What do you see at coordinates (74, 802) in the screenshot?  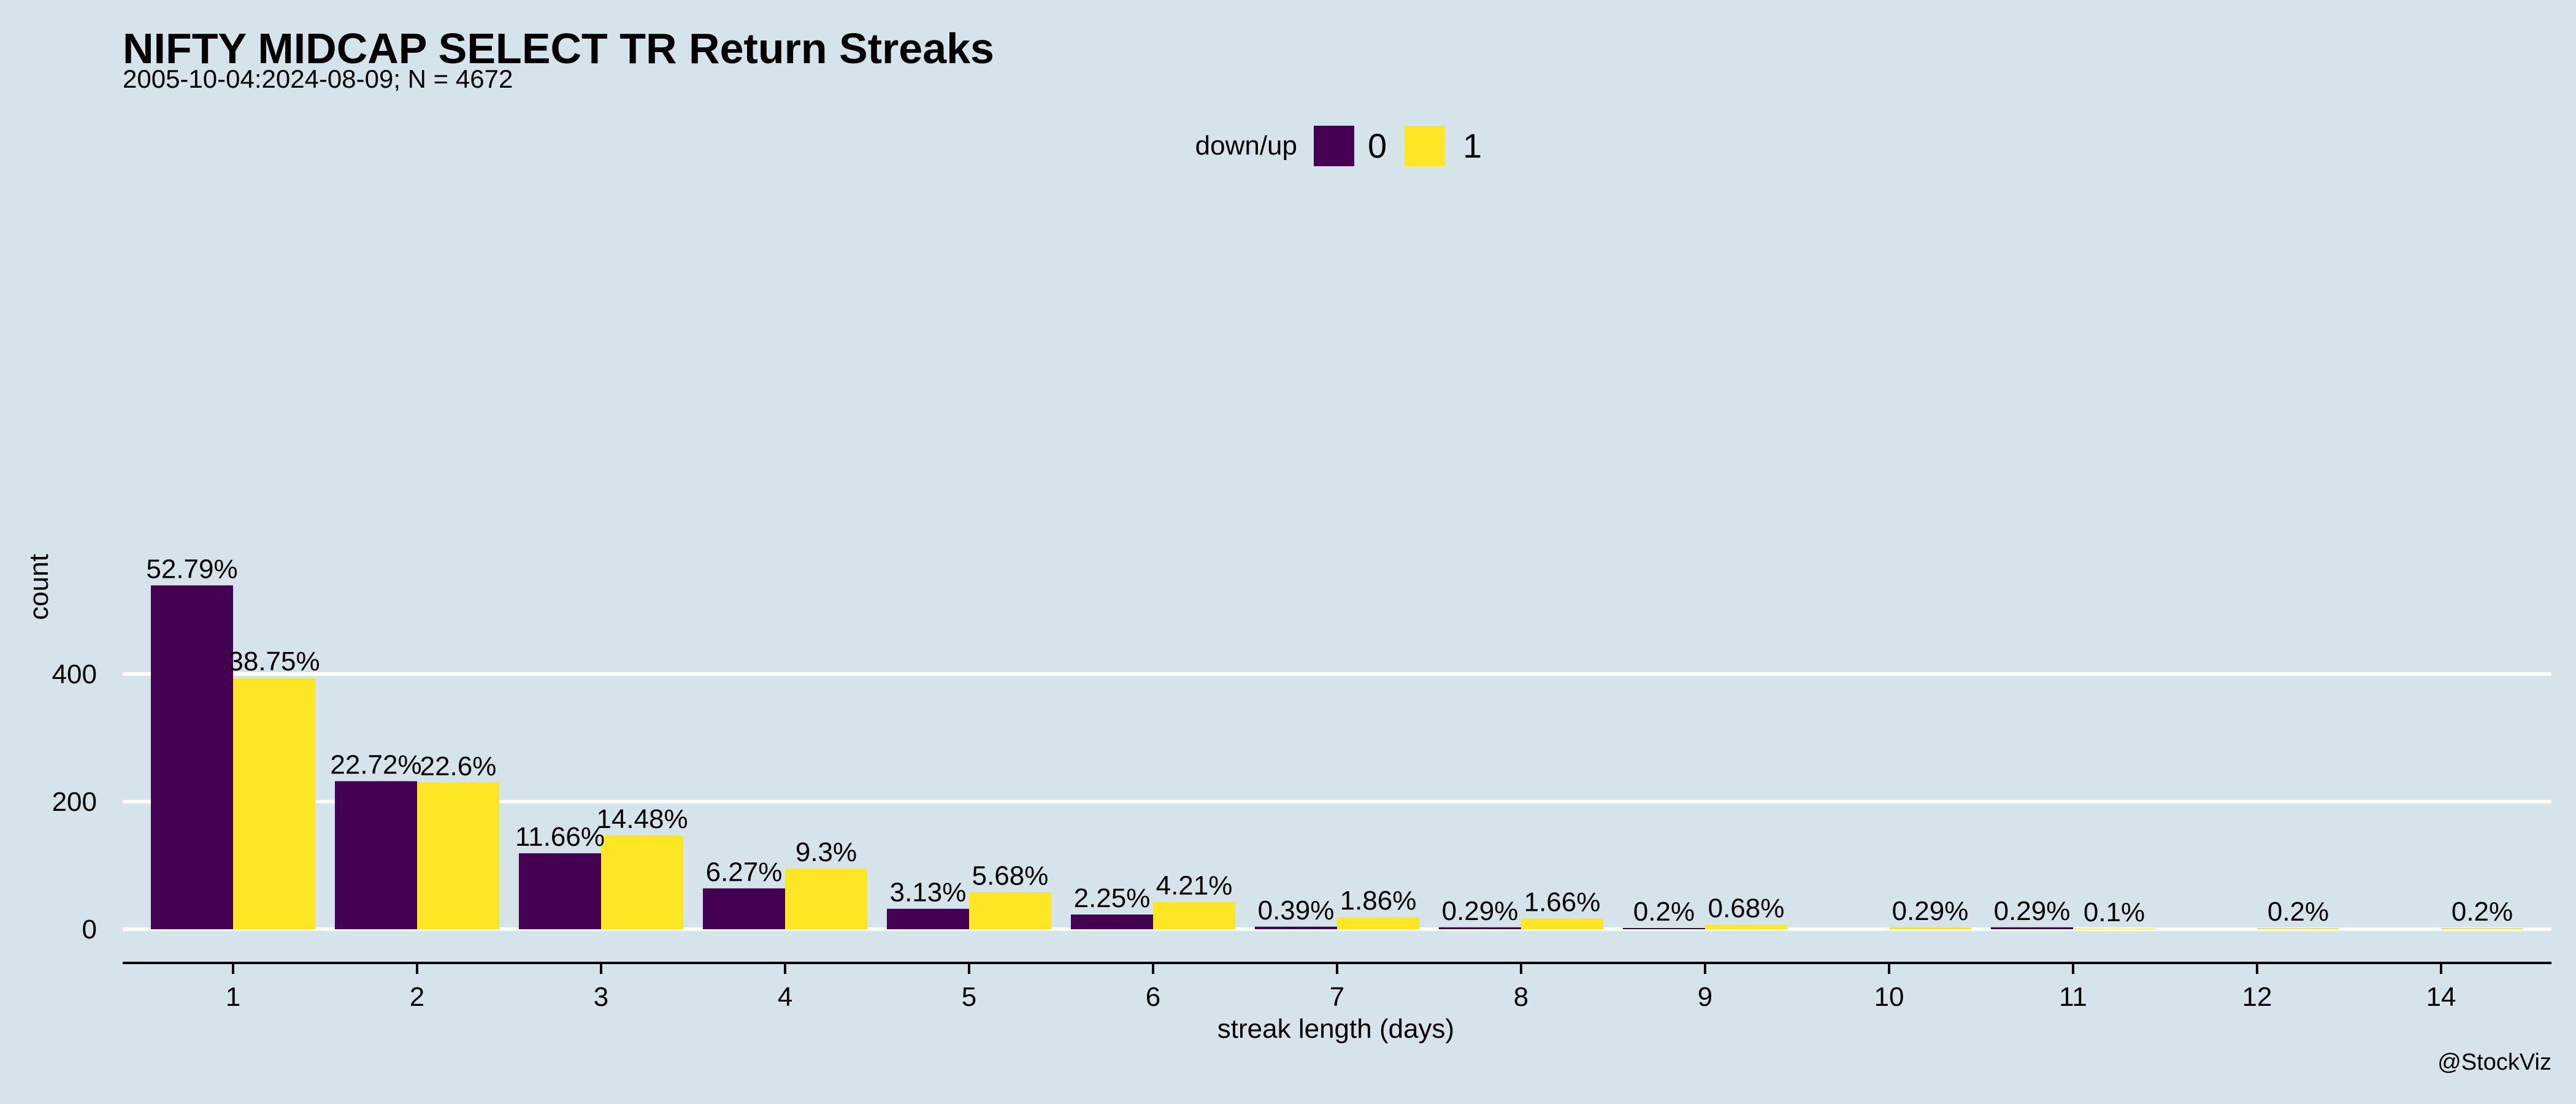 I see `y-tick-label: 200` at bounding box center [74, 802].